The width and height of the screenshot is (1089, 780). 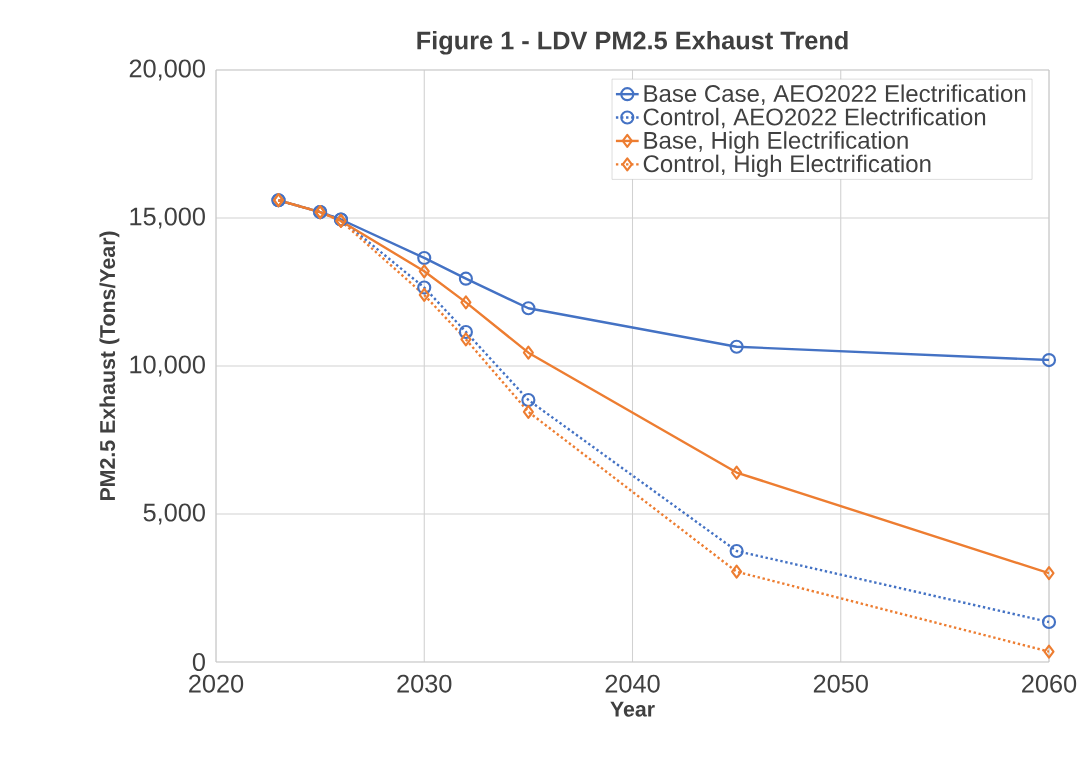 What do you see at coordinates (198, 662) in the screenshot?
I see `y-tick-label: 0` at bounding box center [198, 662].